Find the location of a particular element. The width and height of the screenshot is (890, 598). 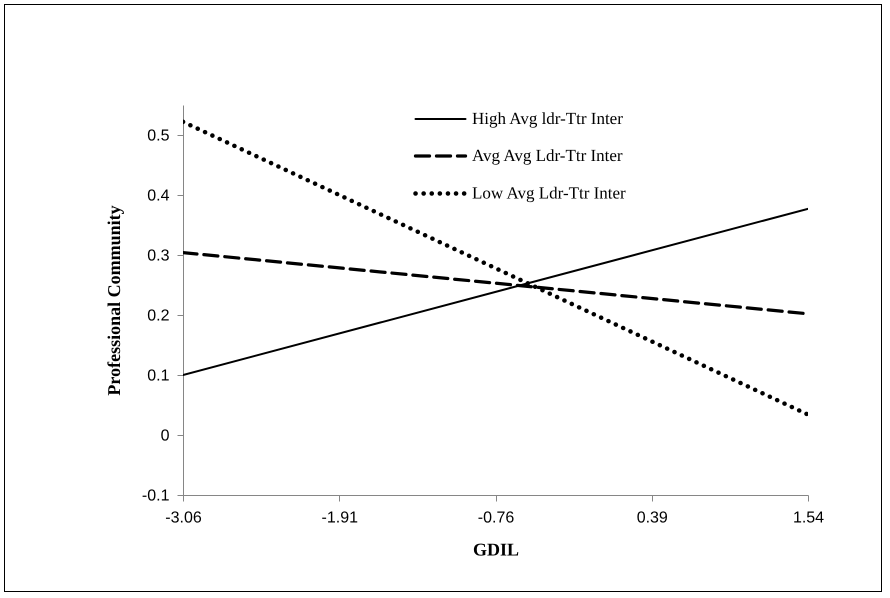

y-tick-label: 0.1 is located at coordinates (158, 376).